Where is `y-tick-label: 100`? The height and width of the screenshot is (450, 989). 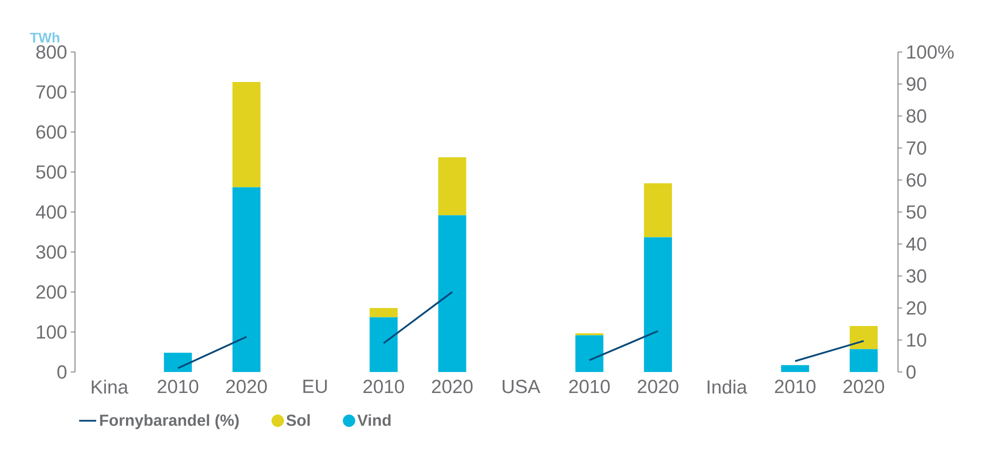 y-tick-label: 100 is located at coordinates (51, 332).